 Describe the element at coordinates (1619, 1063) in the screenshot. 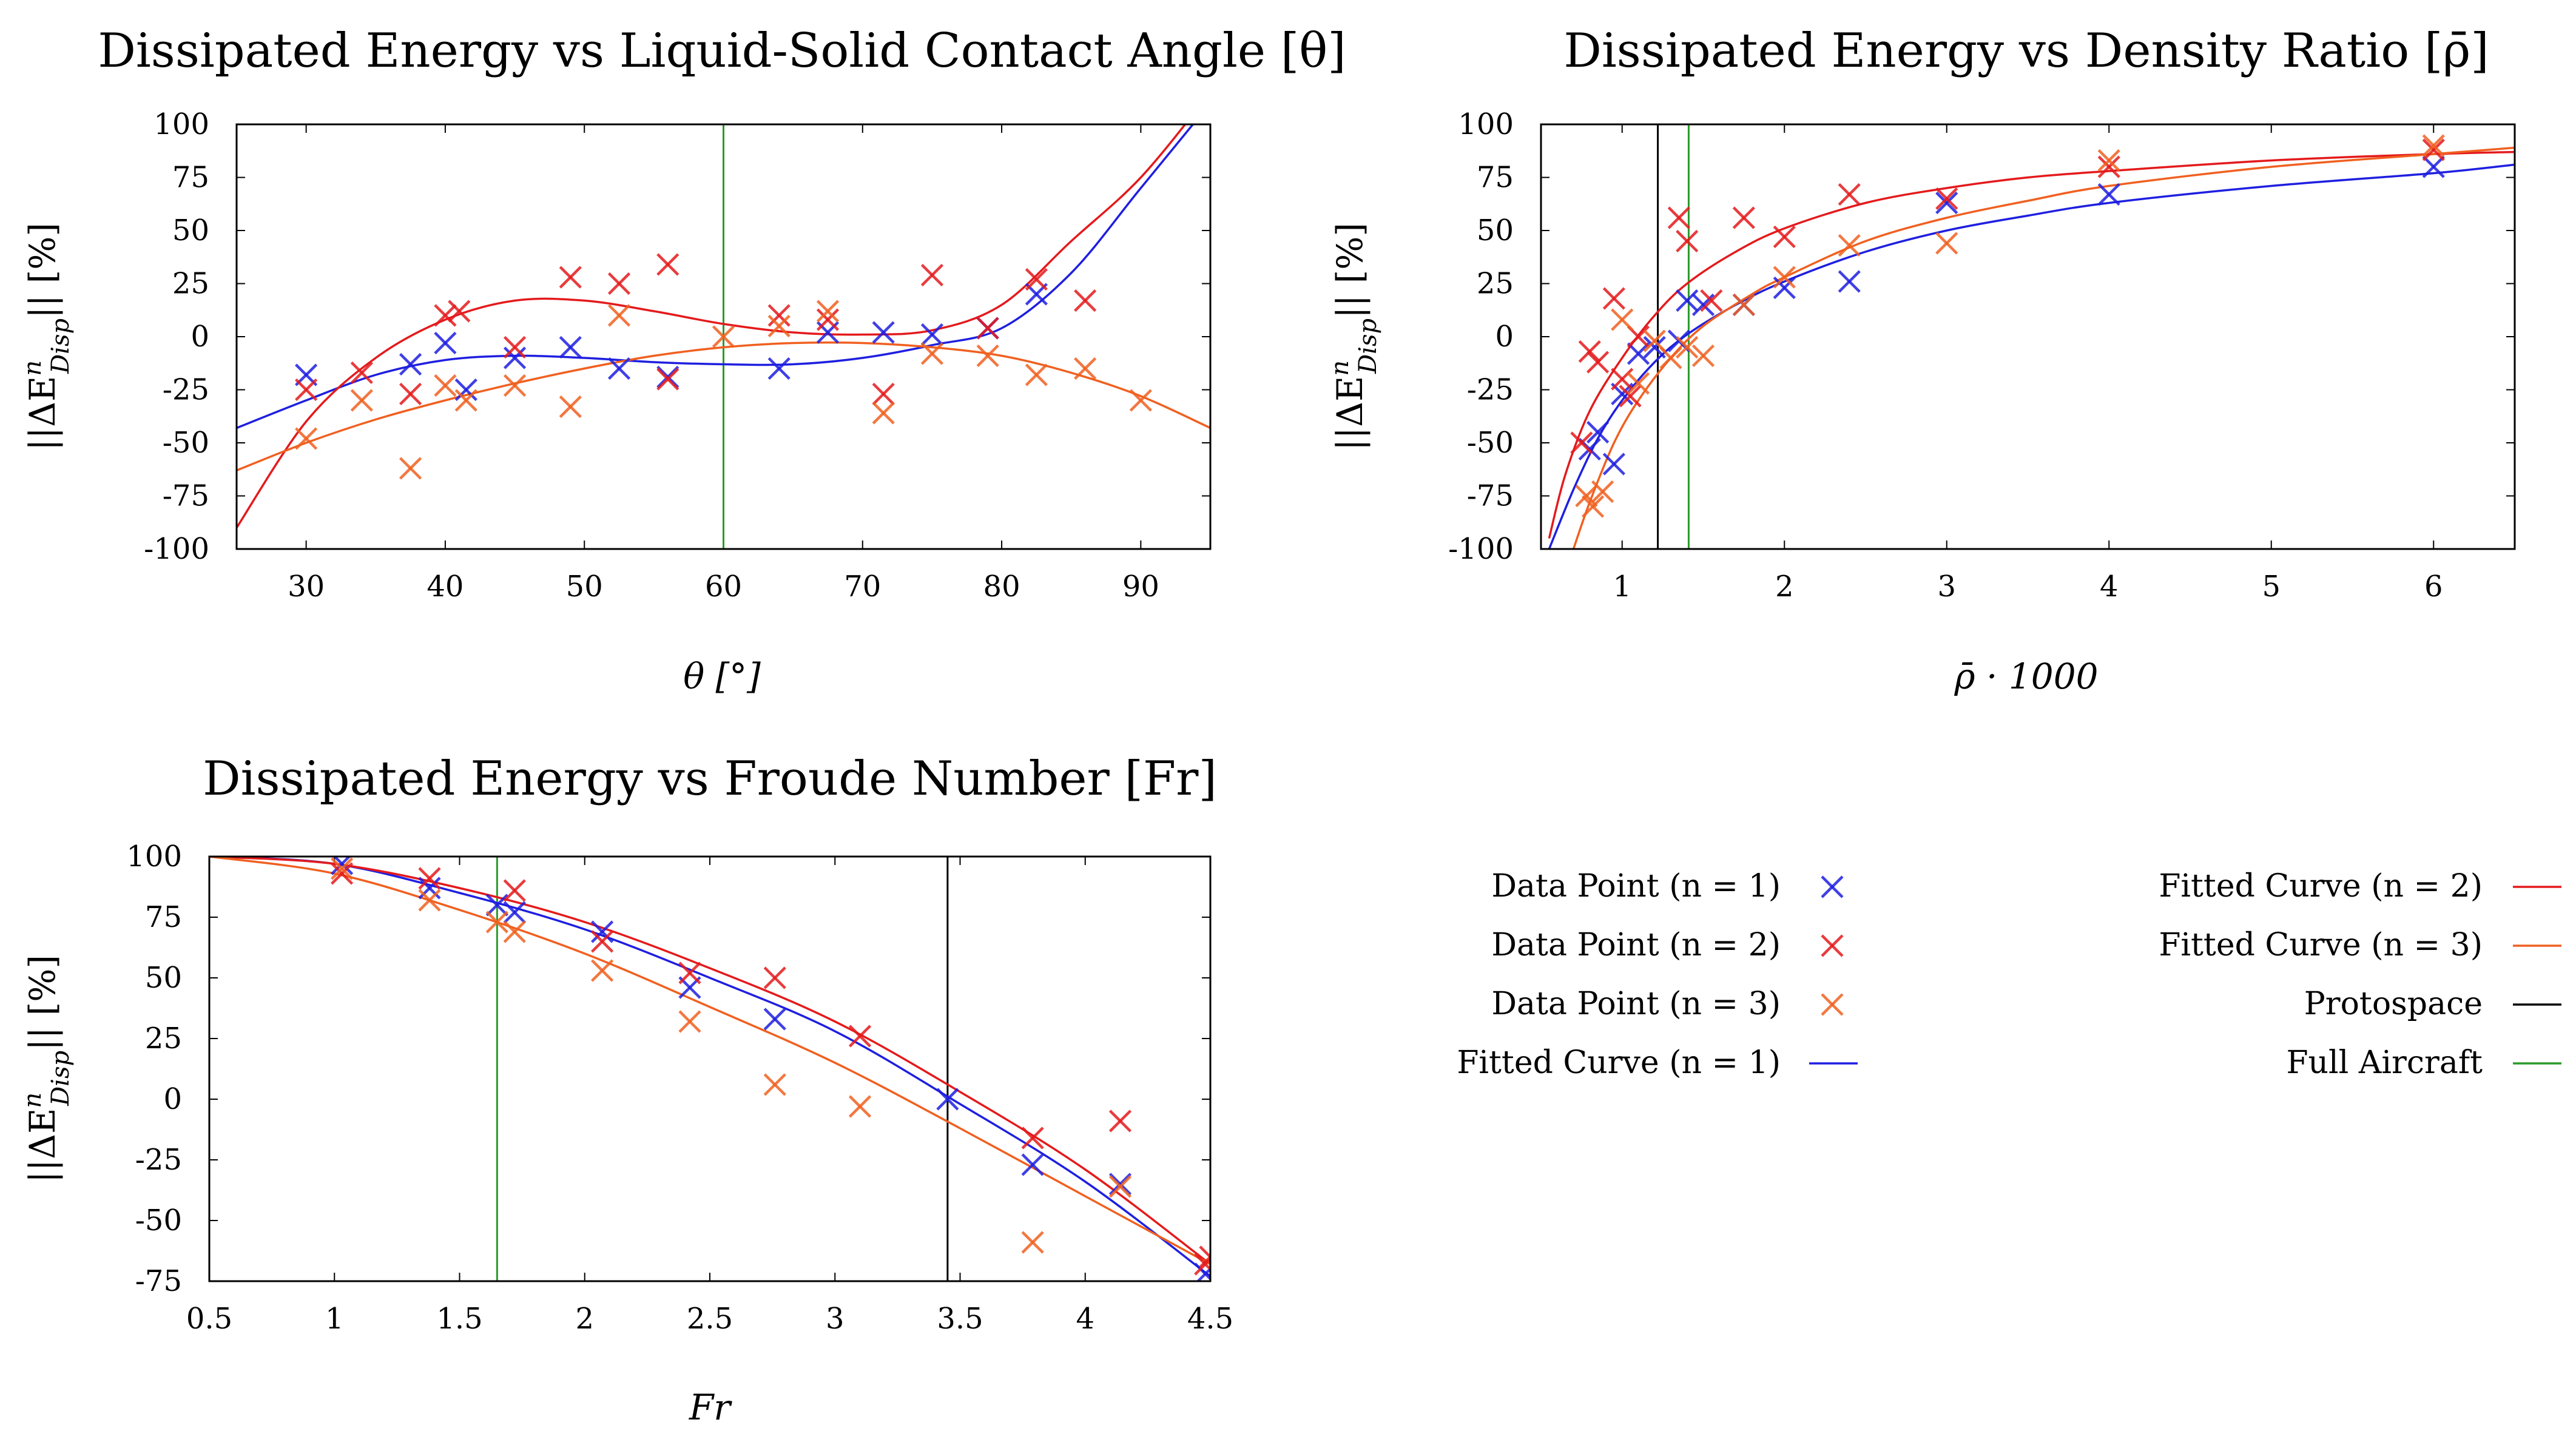

I see `legend-label: Fitted Curve (n = 1)` at that location.